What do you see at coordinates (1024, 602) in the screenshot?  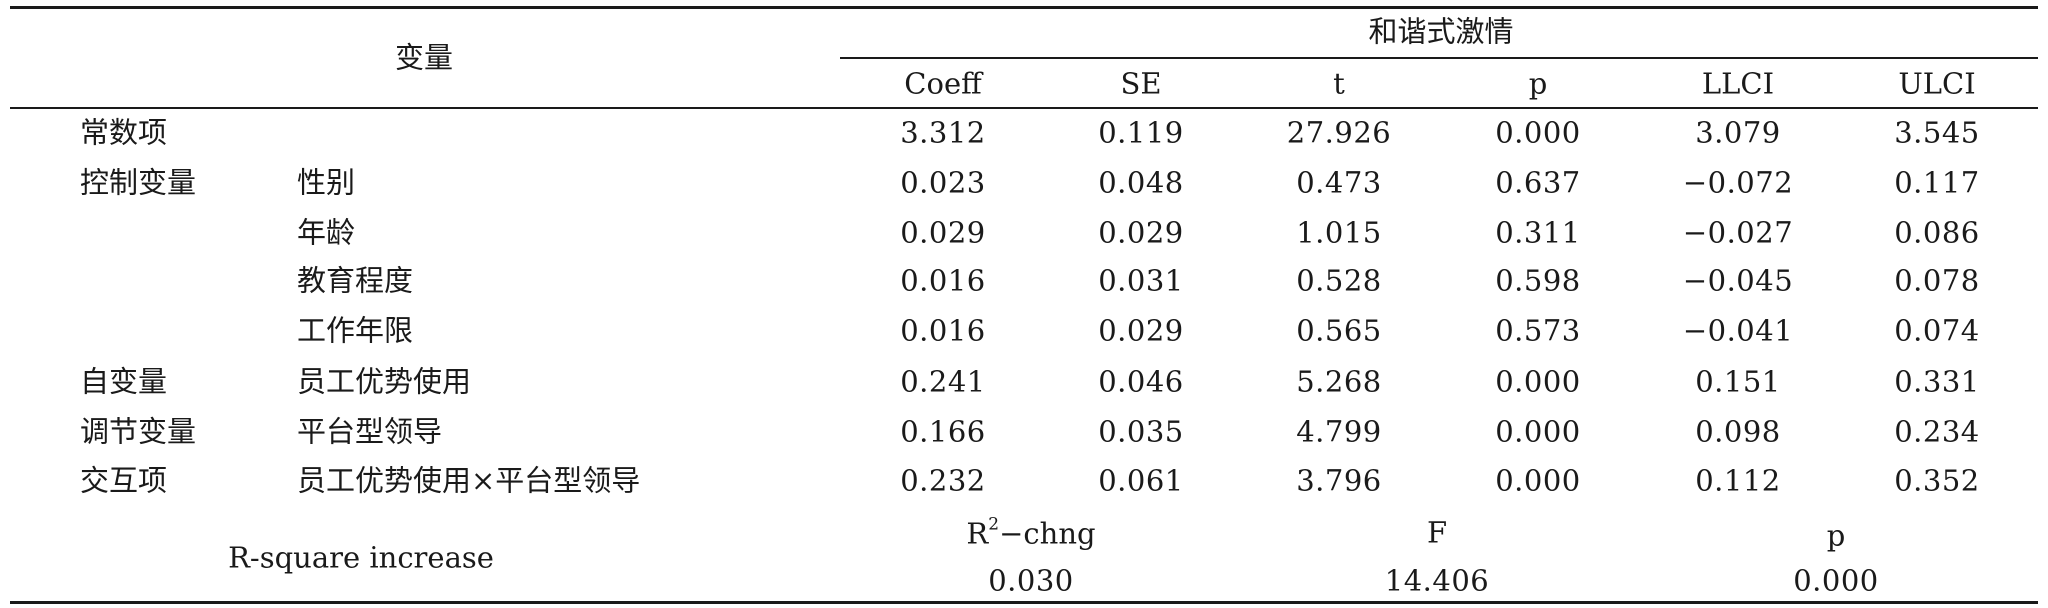 I see `bottom-rule` at bounding box center [1024, 602].